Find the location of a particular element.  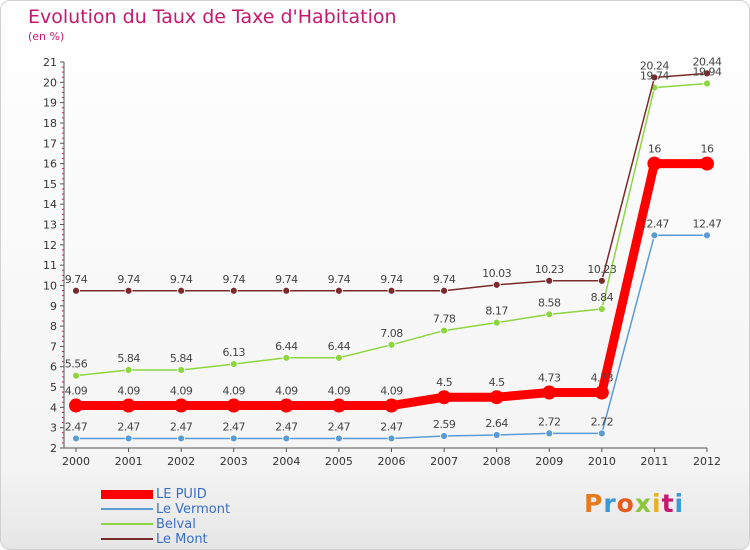

logo-letter: i is located at coordinates (679, 503).